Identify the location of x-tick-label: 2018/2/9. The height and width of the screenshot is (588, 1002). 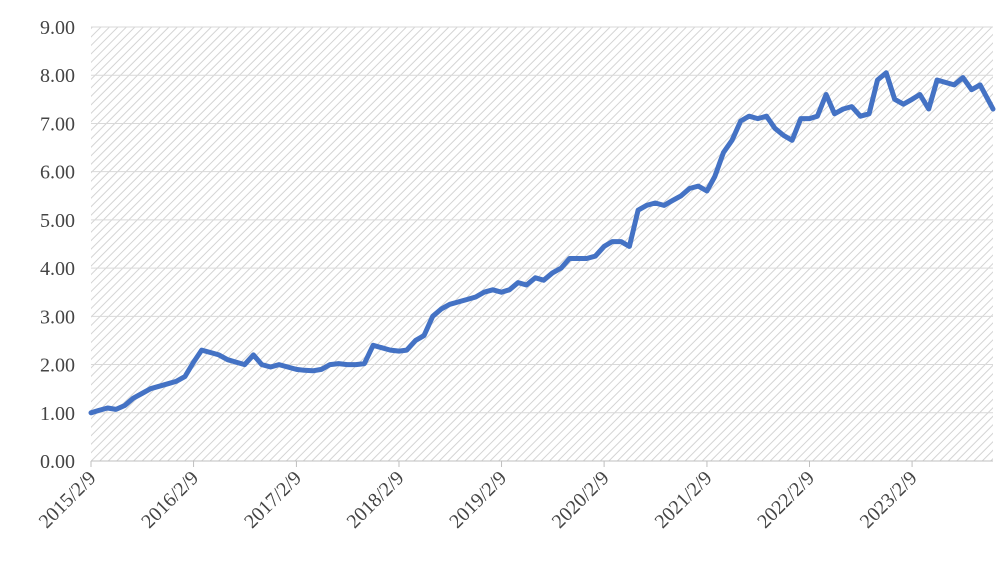
(376, 500).